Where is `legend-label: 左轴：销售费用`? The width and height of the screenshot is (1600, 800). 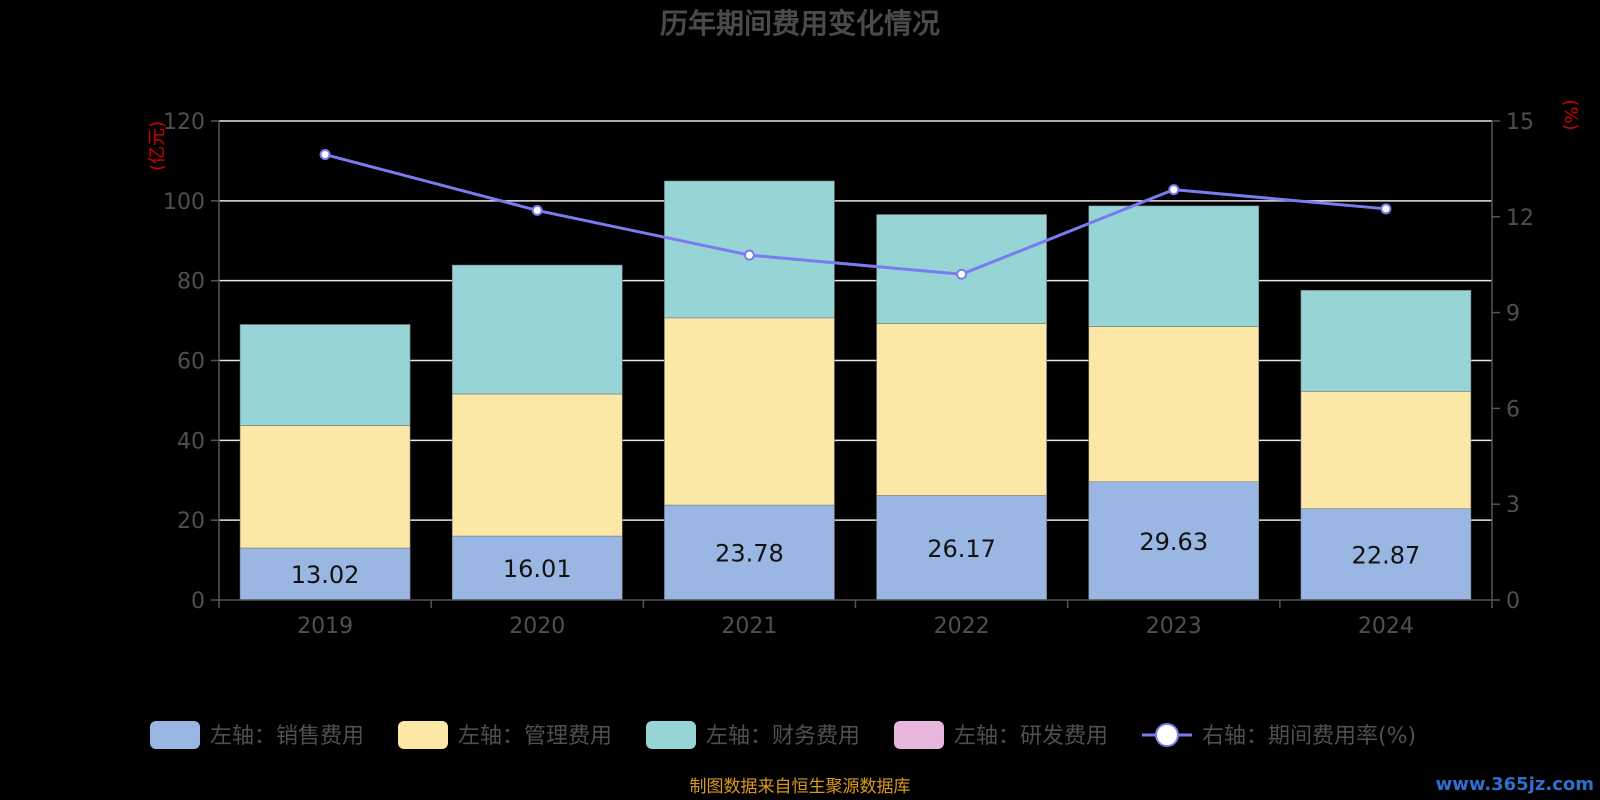
legend-label: 左轴：销售费用 is located at coordinates (287, 736).